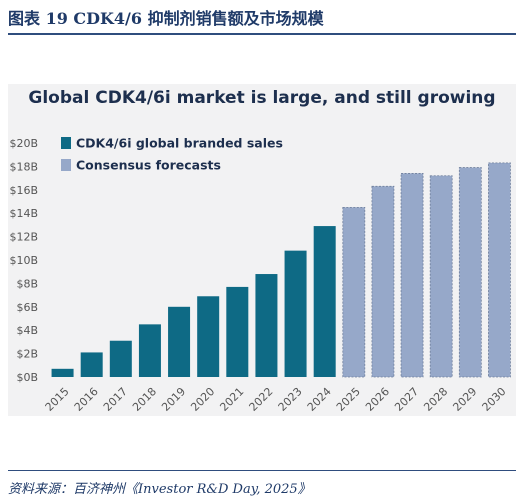  Describe the element at coordinates (202, 399) in the screenshot. I see `x-tick-label: 2020` at that location.